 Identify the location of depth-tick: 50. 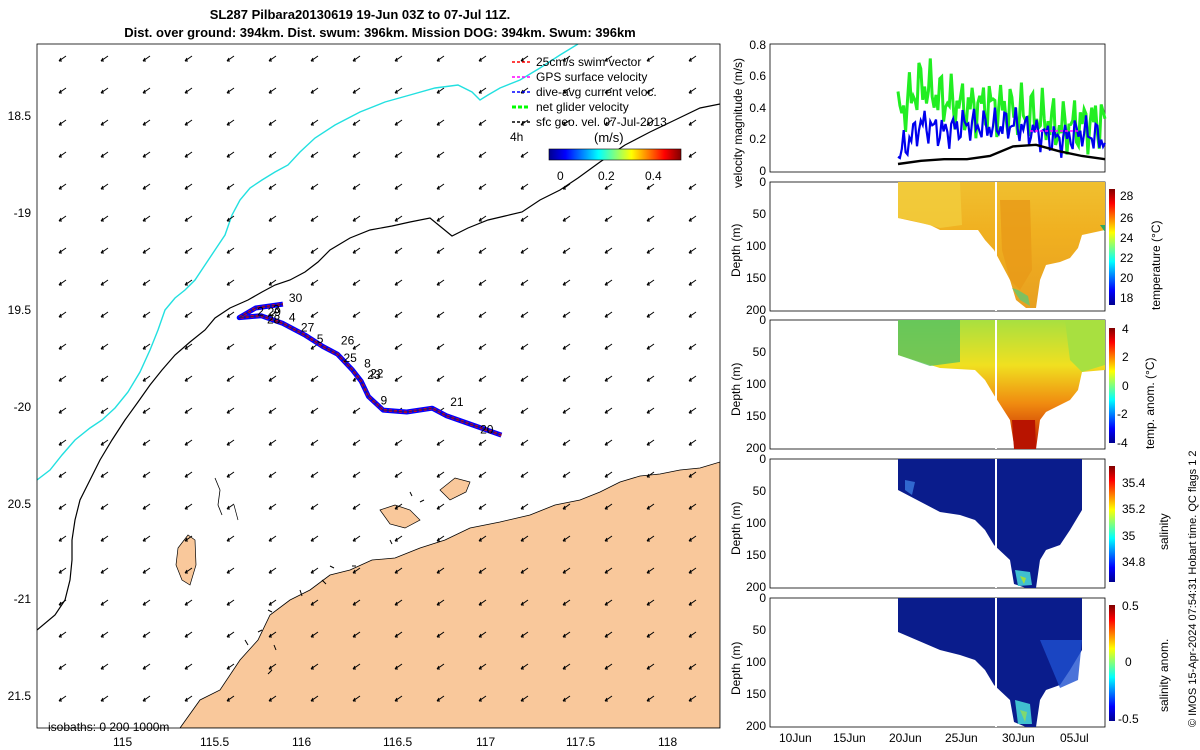
(760, 214).